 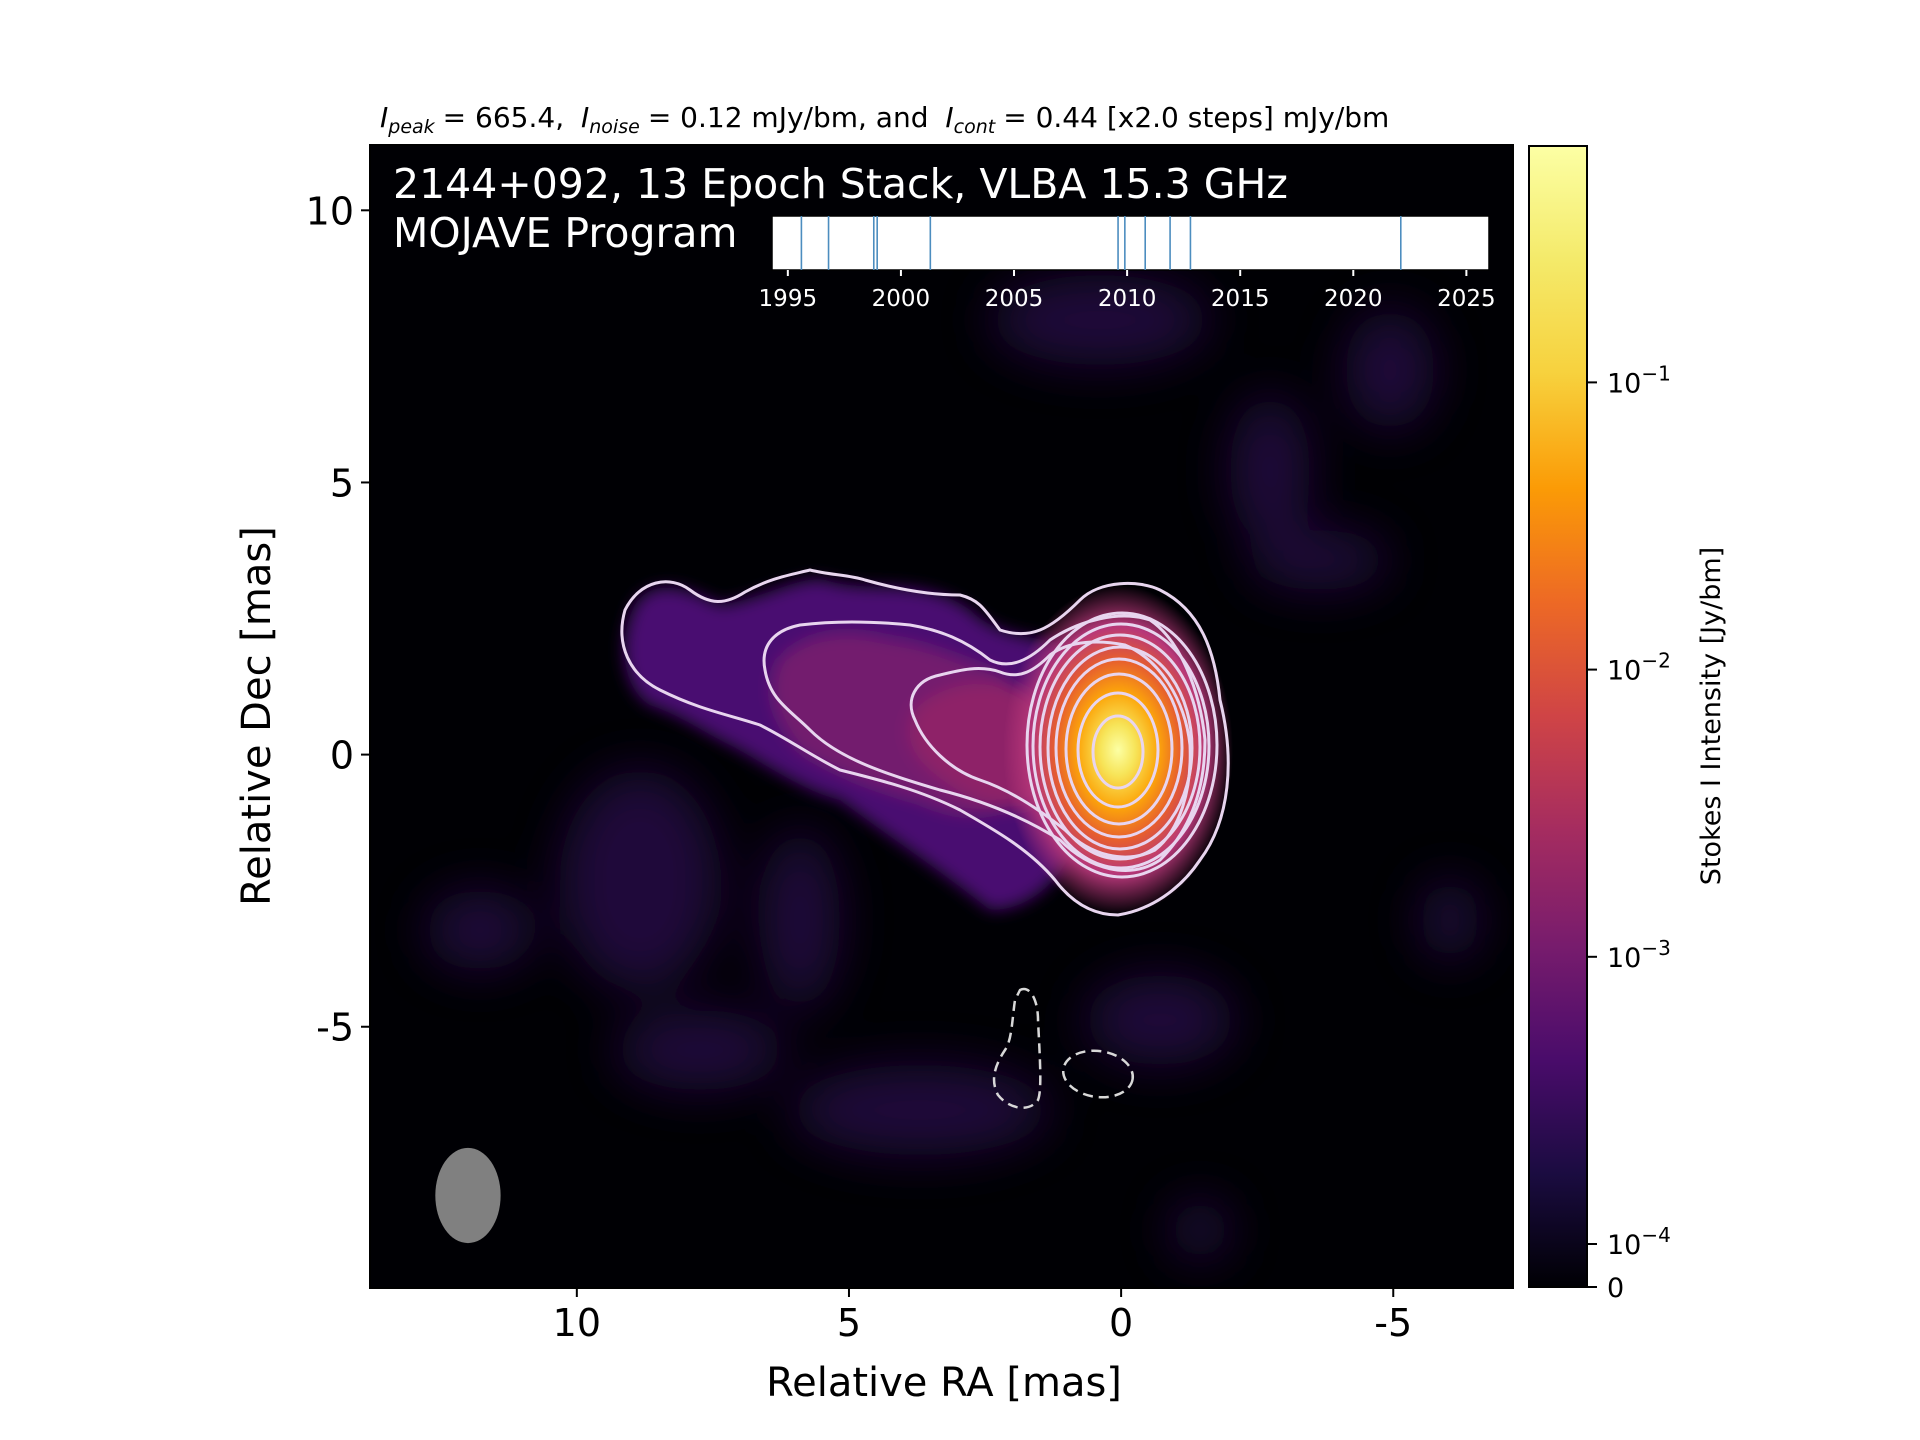 I want to click on cont-symbol: I, so click(x=949, y=117).